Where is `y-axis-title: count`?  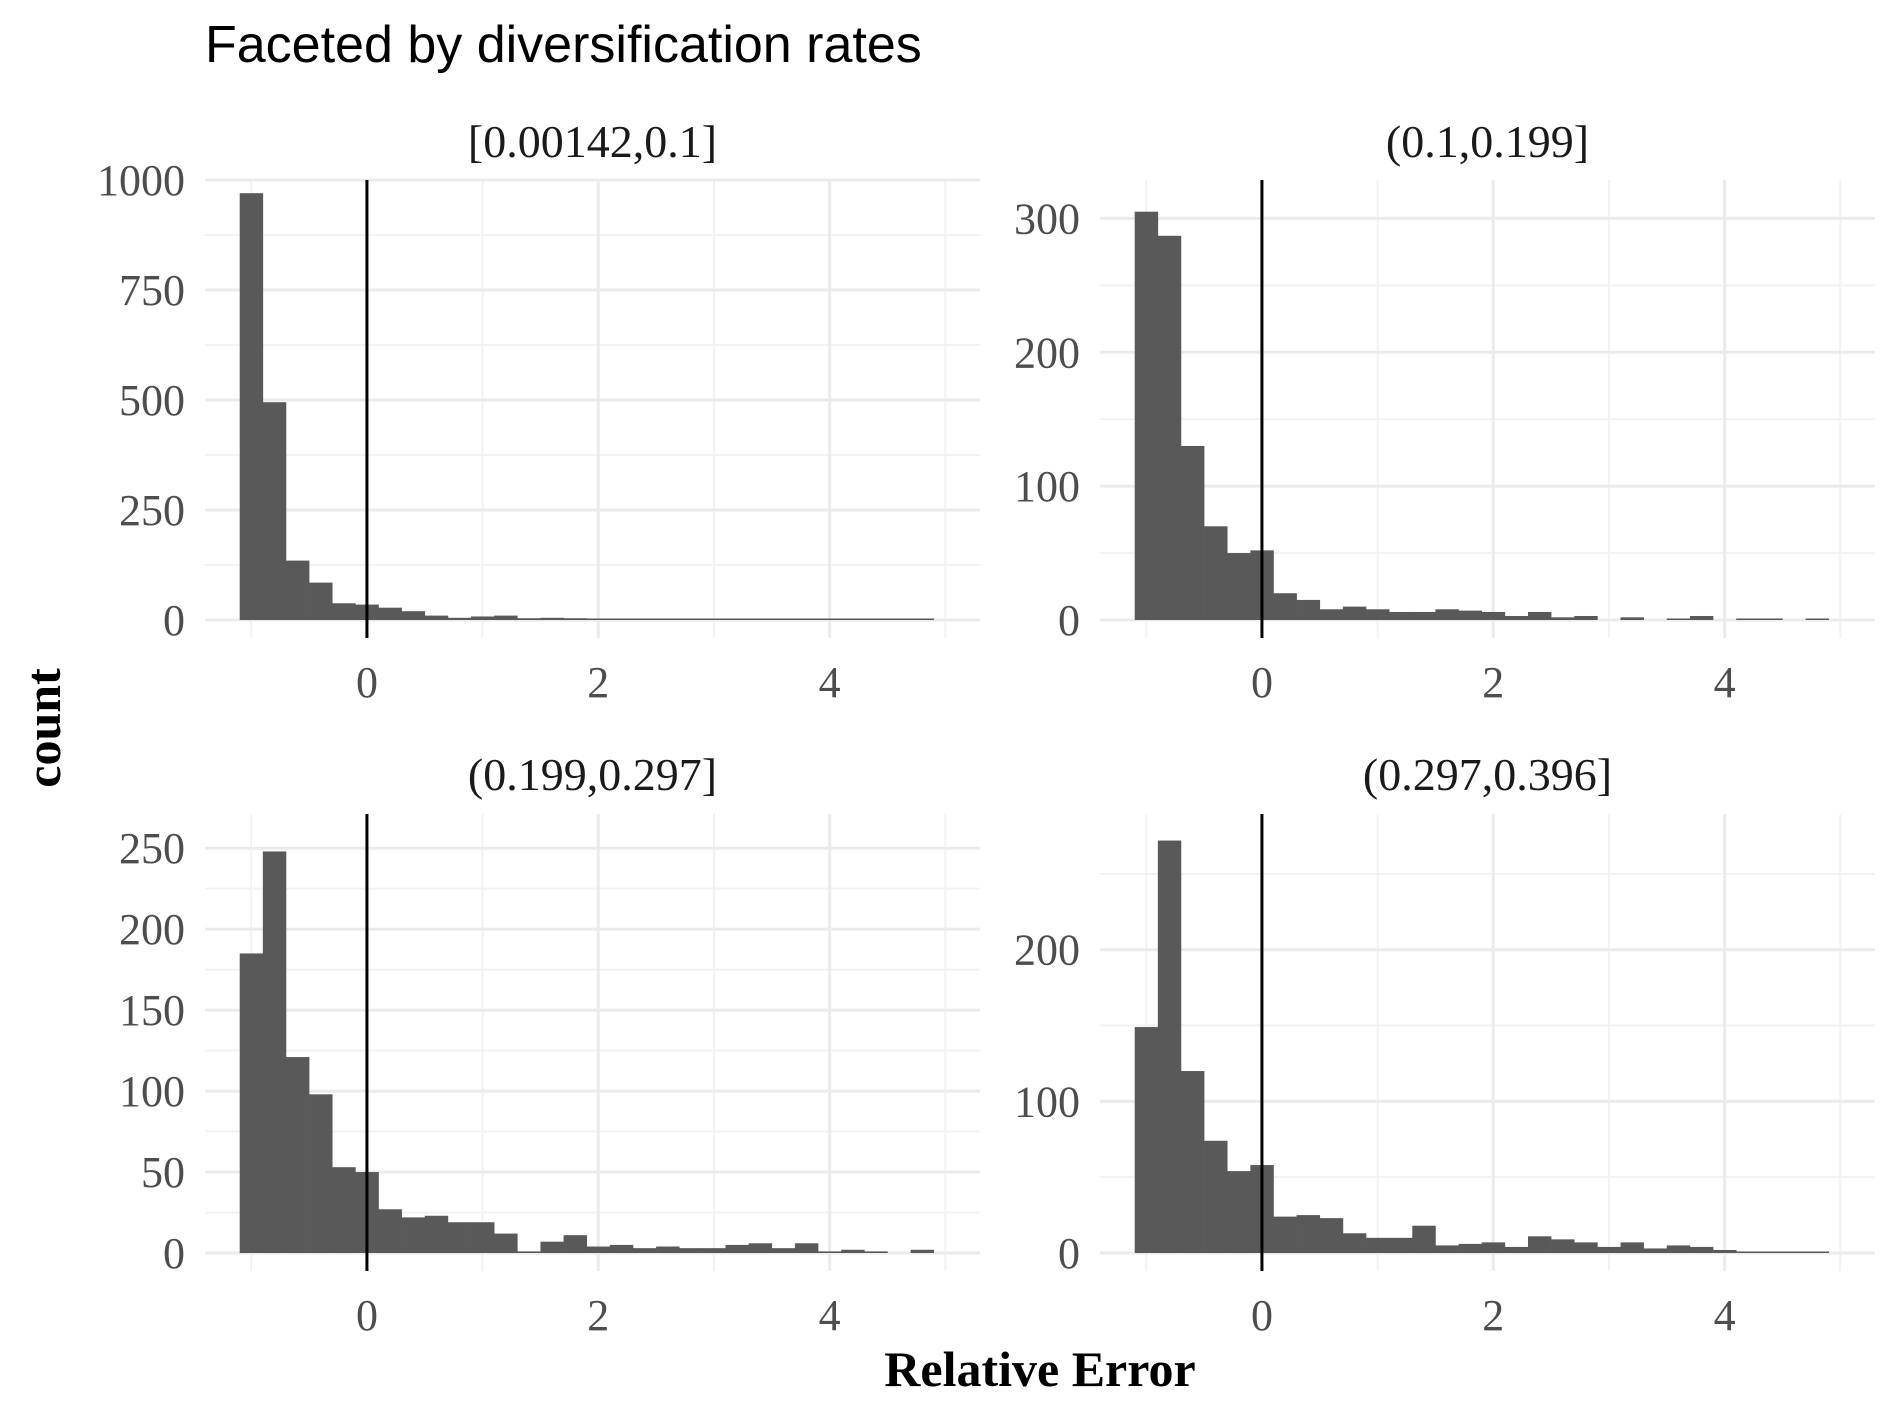 y-axis-title: count is located at coordinates (43, 728).